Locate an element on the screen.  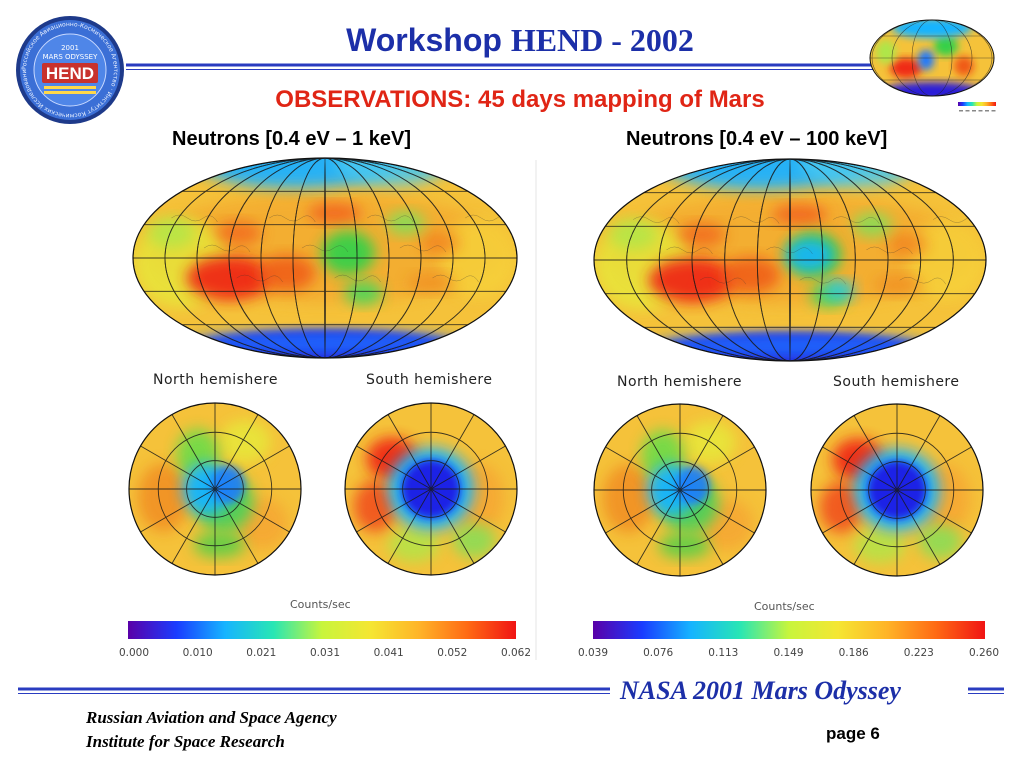
right-scale-tick-5: 0.223 is located at coordinates (918, 653).